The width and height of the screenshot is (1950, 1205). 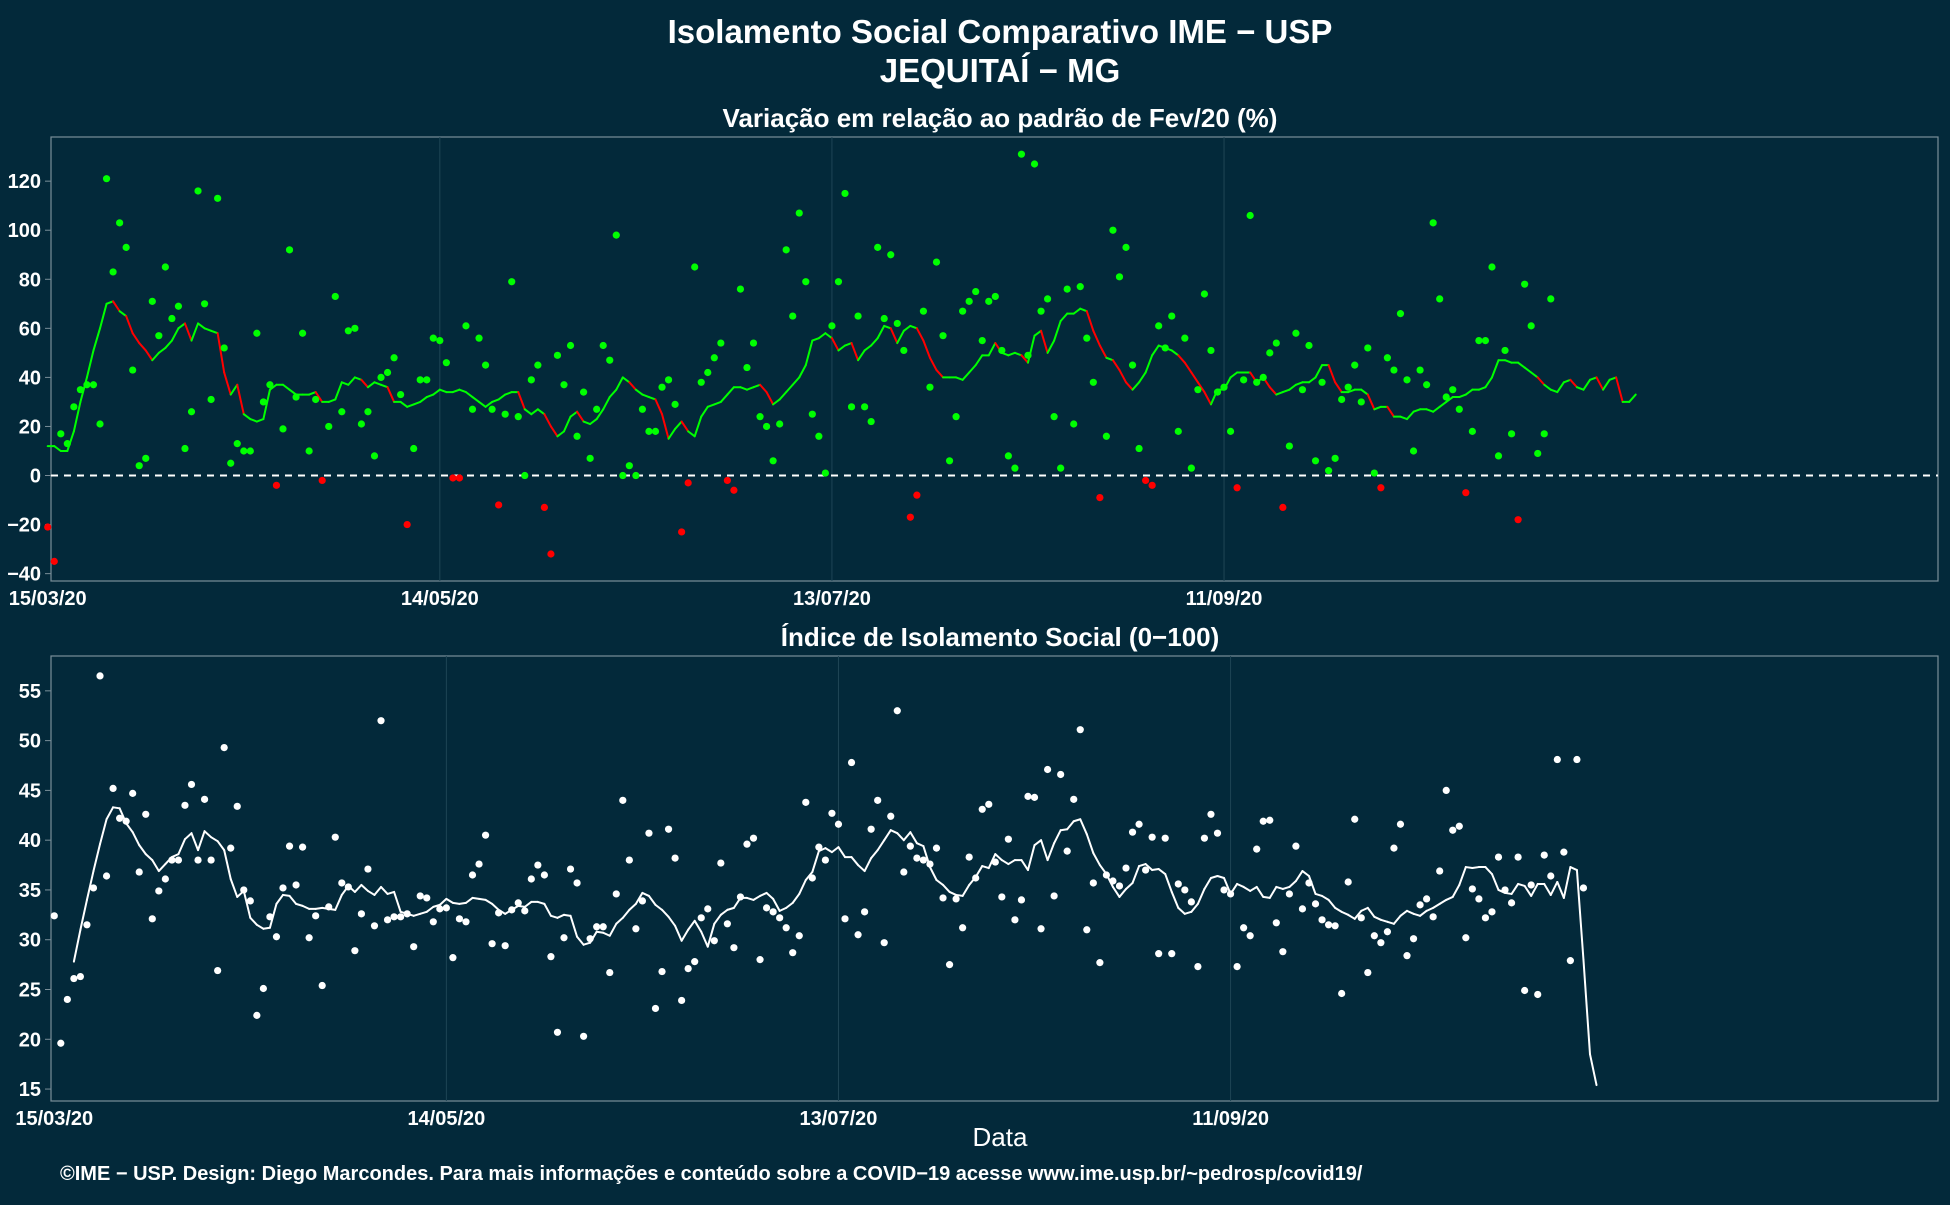 I want to click on x-tick-label: 13/07/20, so click(x=832, y=599).